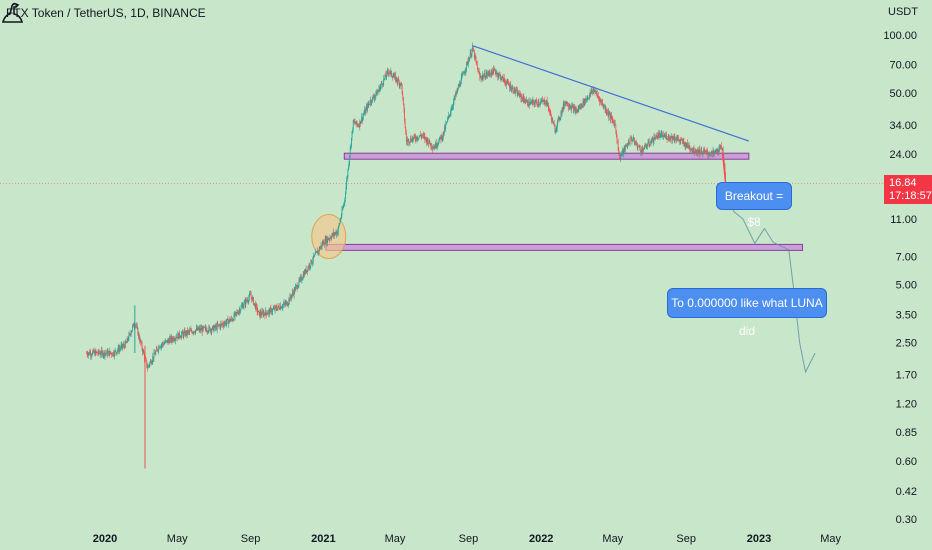 This screenshot has height=550, width=932. Describe the element at coordinates (903, 183) in the screenshot. I see `current-price-value: 16.84` at that location.